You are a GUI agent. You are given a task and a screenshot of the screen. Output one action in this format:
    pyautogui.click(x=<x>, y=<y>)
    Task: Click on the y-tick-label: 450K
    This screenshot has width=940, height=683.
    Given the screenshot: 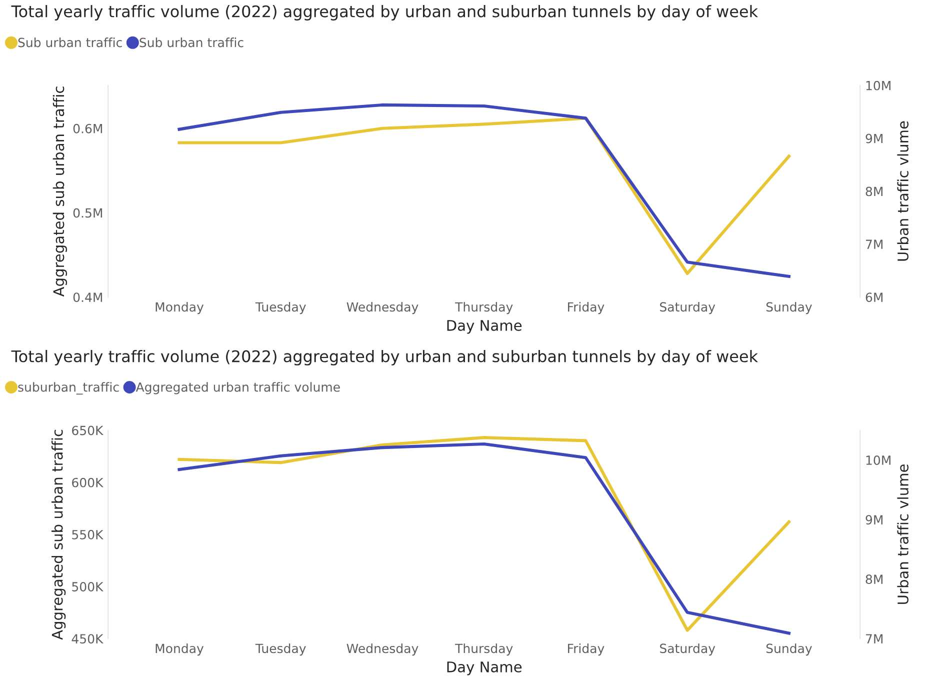 What is the action you would take?
    pyautogui.click(x=88, y=639)
    